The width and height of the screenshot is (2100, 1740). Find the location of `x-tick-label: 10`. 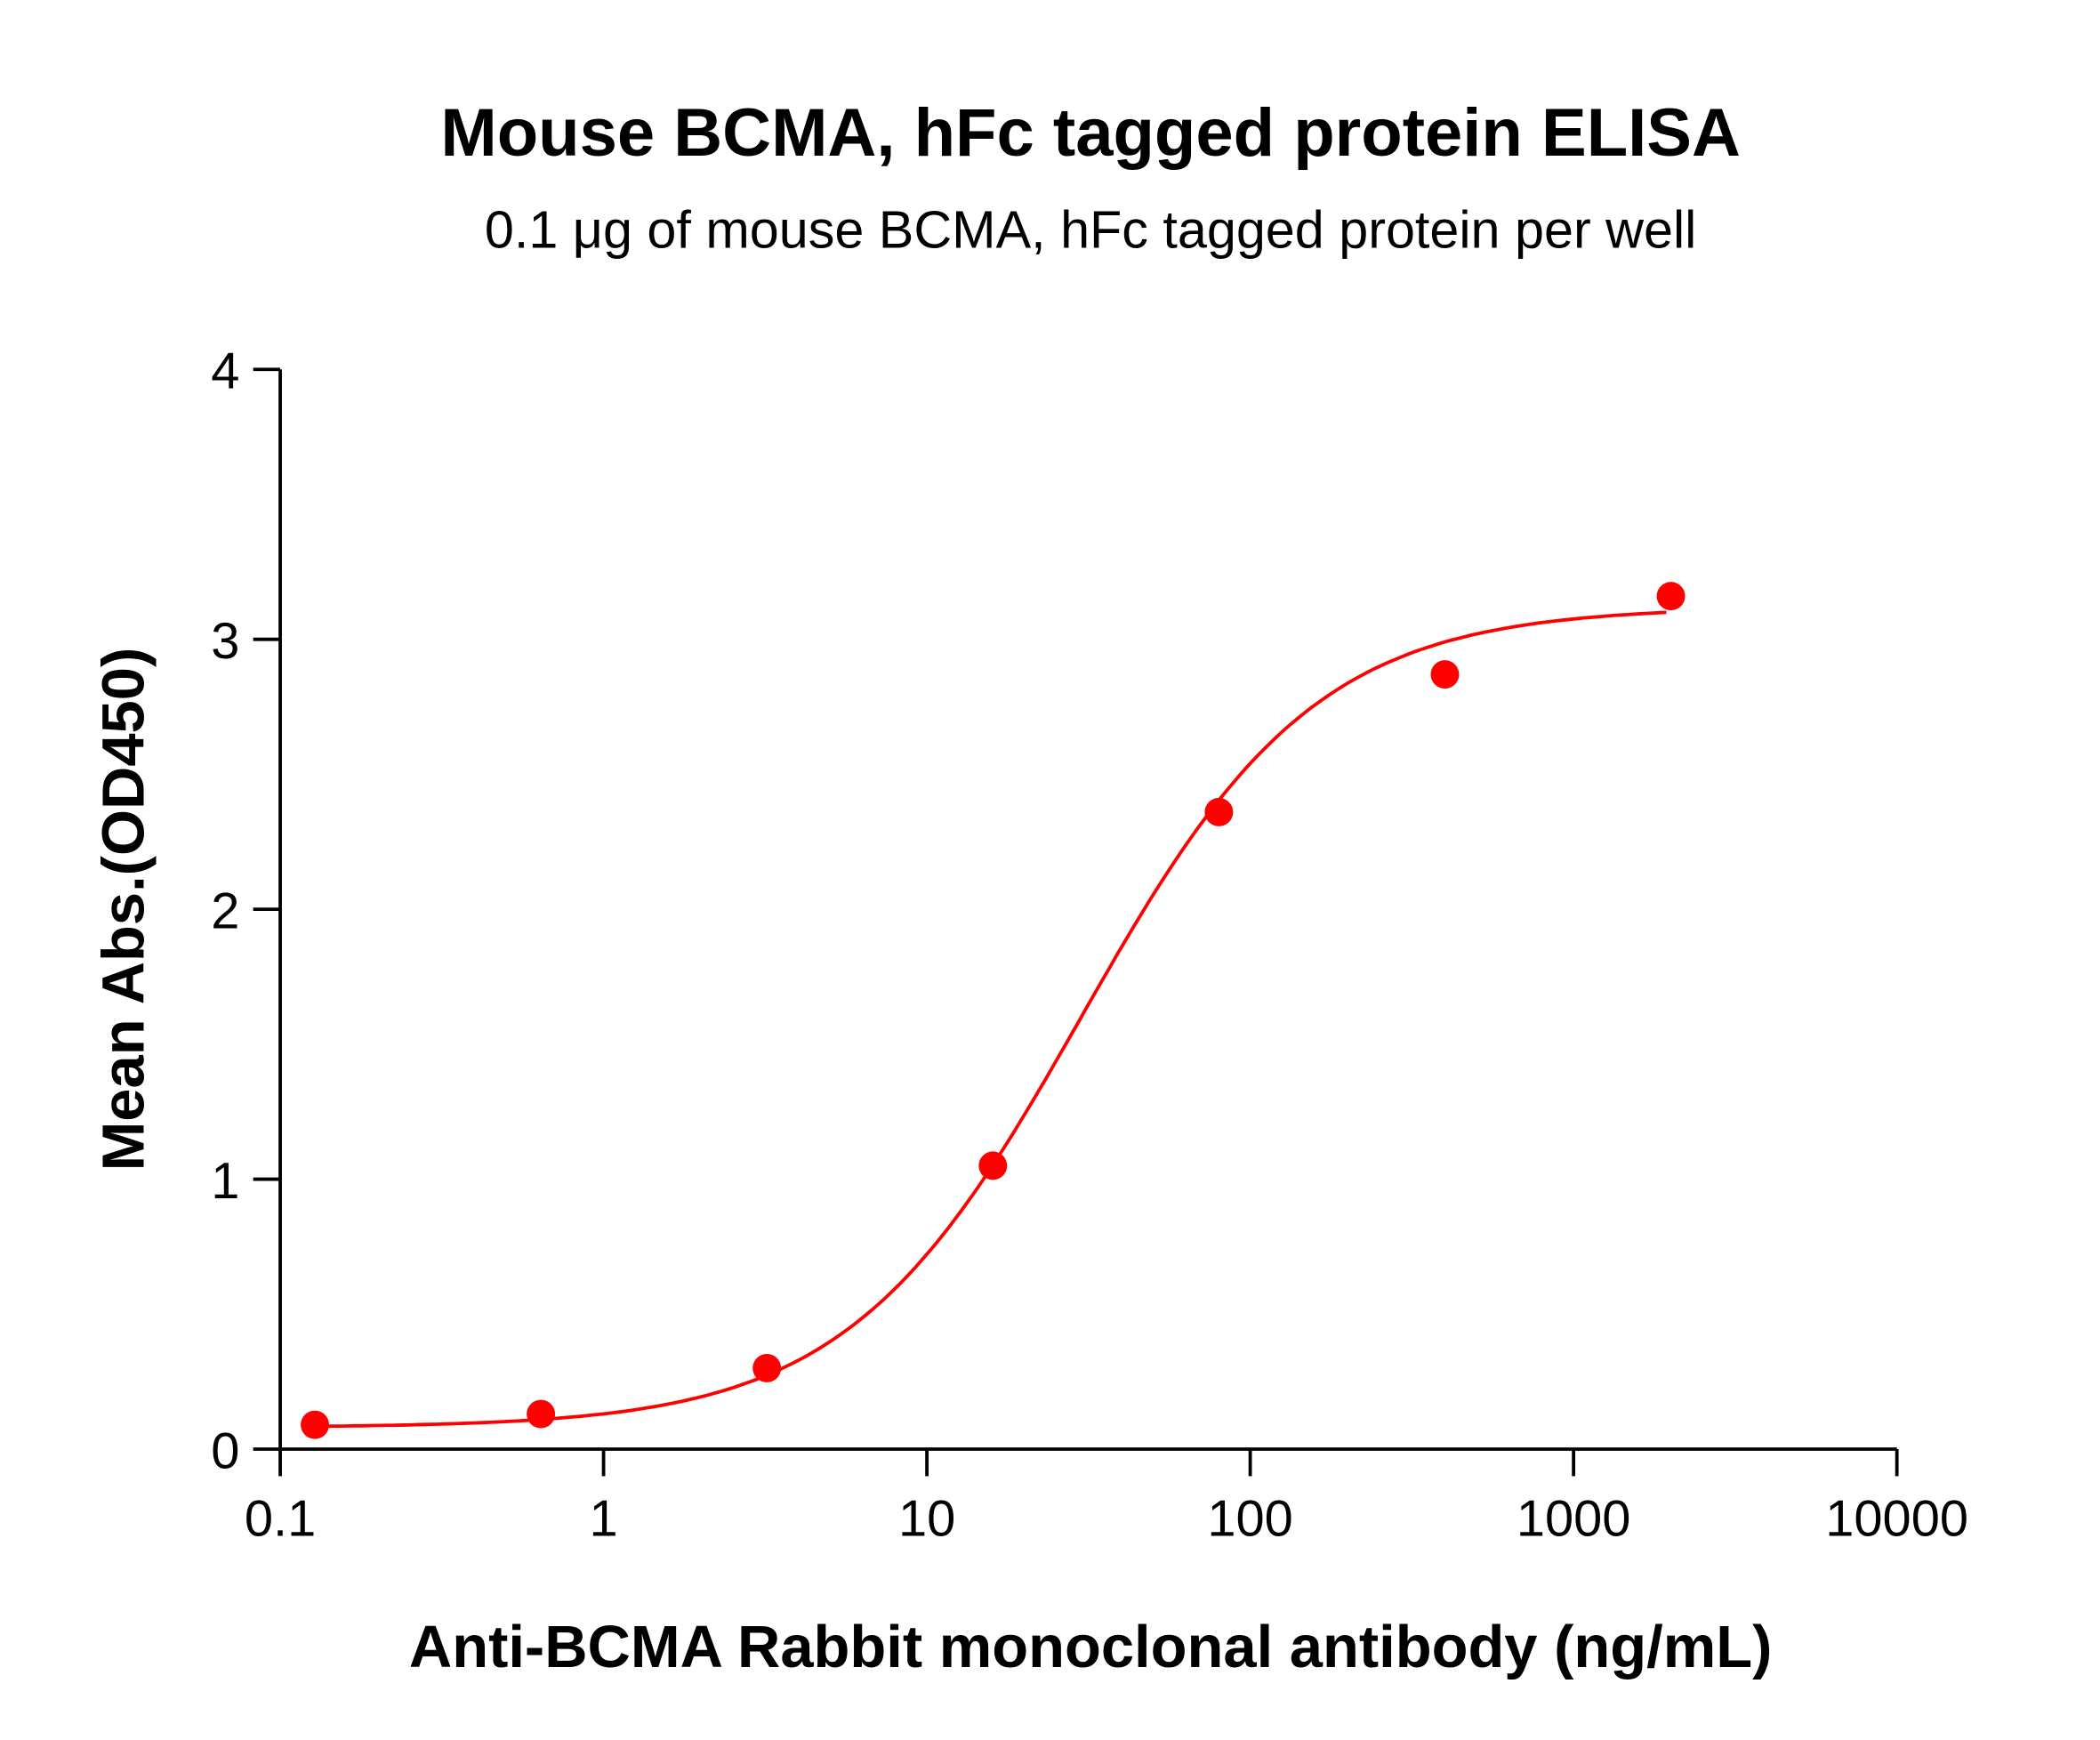

x-tick-label: 10 is located at coordinates (926, 1518).